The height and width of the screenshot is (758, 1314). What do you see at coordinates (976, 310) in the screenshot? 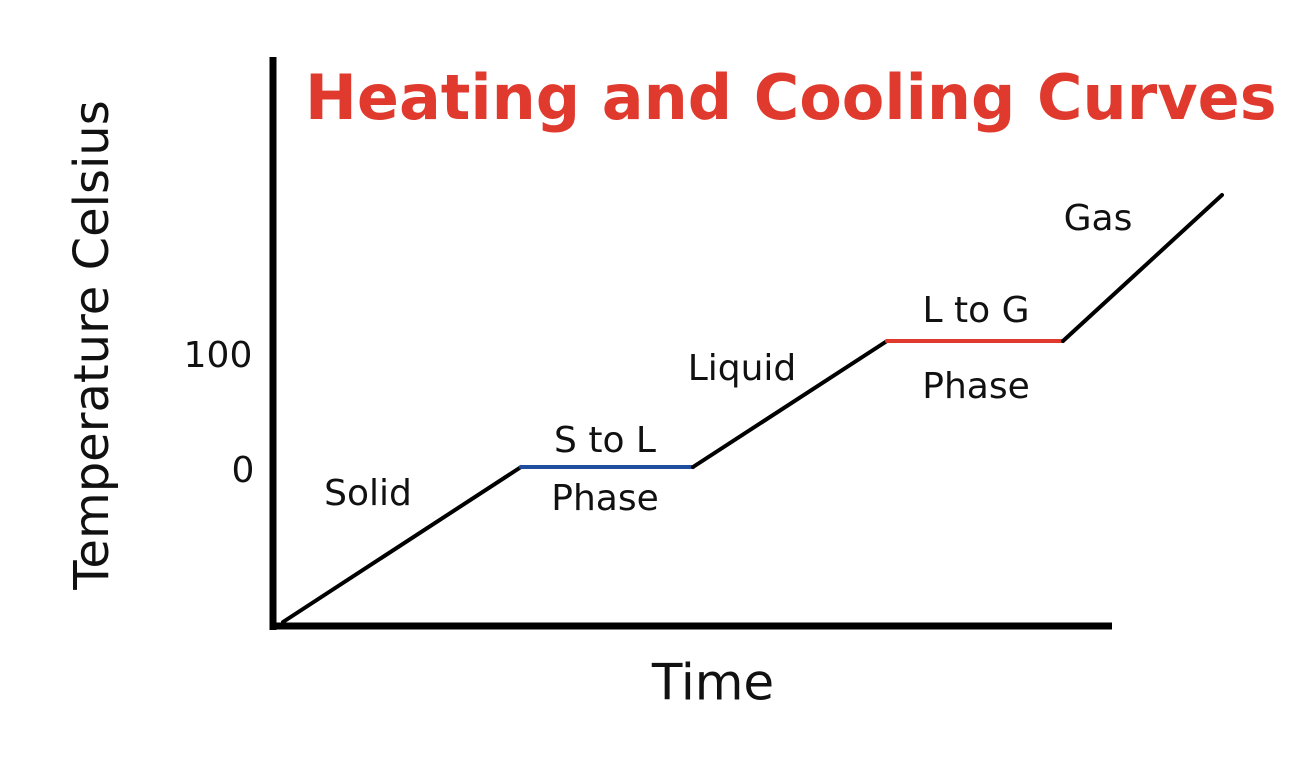
I see `region-label: L to G` at bounding box center [976, 310].